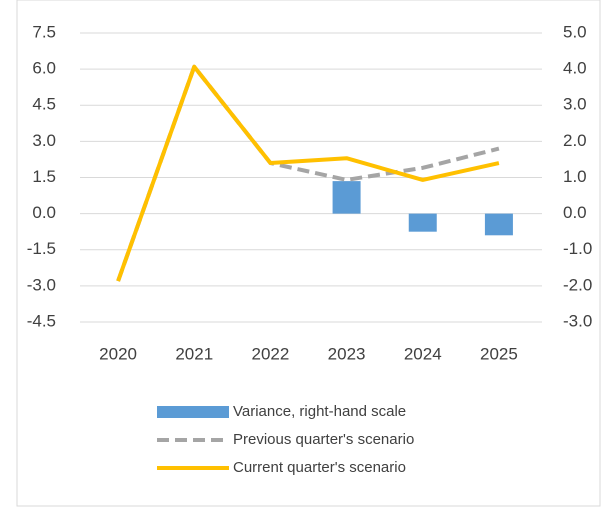  What do you see at coordinates (118, 353) in the screenshot?
I see `x-tick-label: 2020` at bounding box center [118, 353].